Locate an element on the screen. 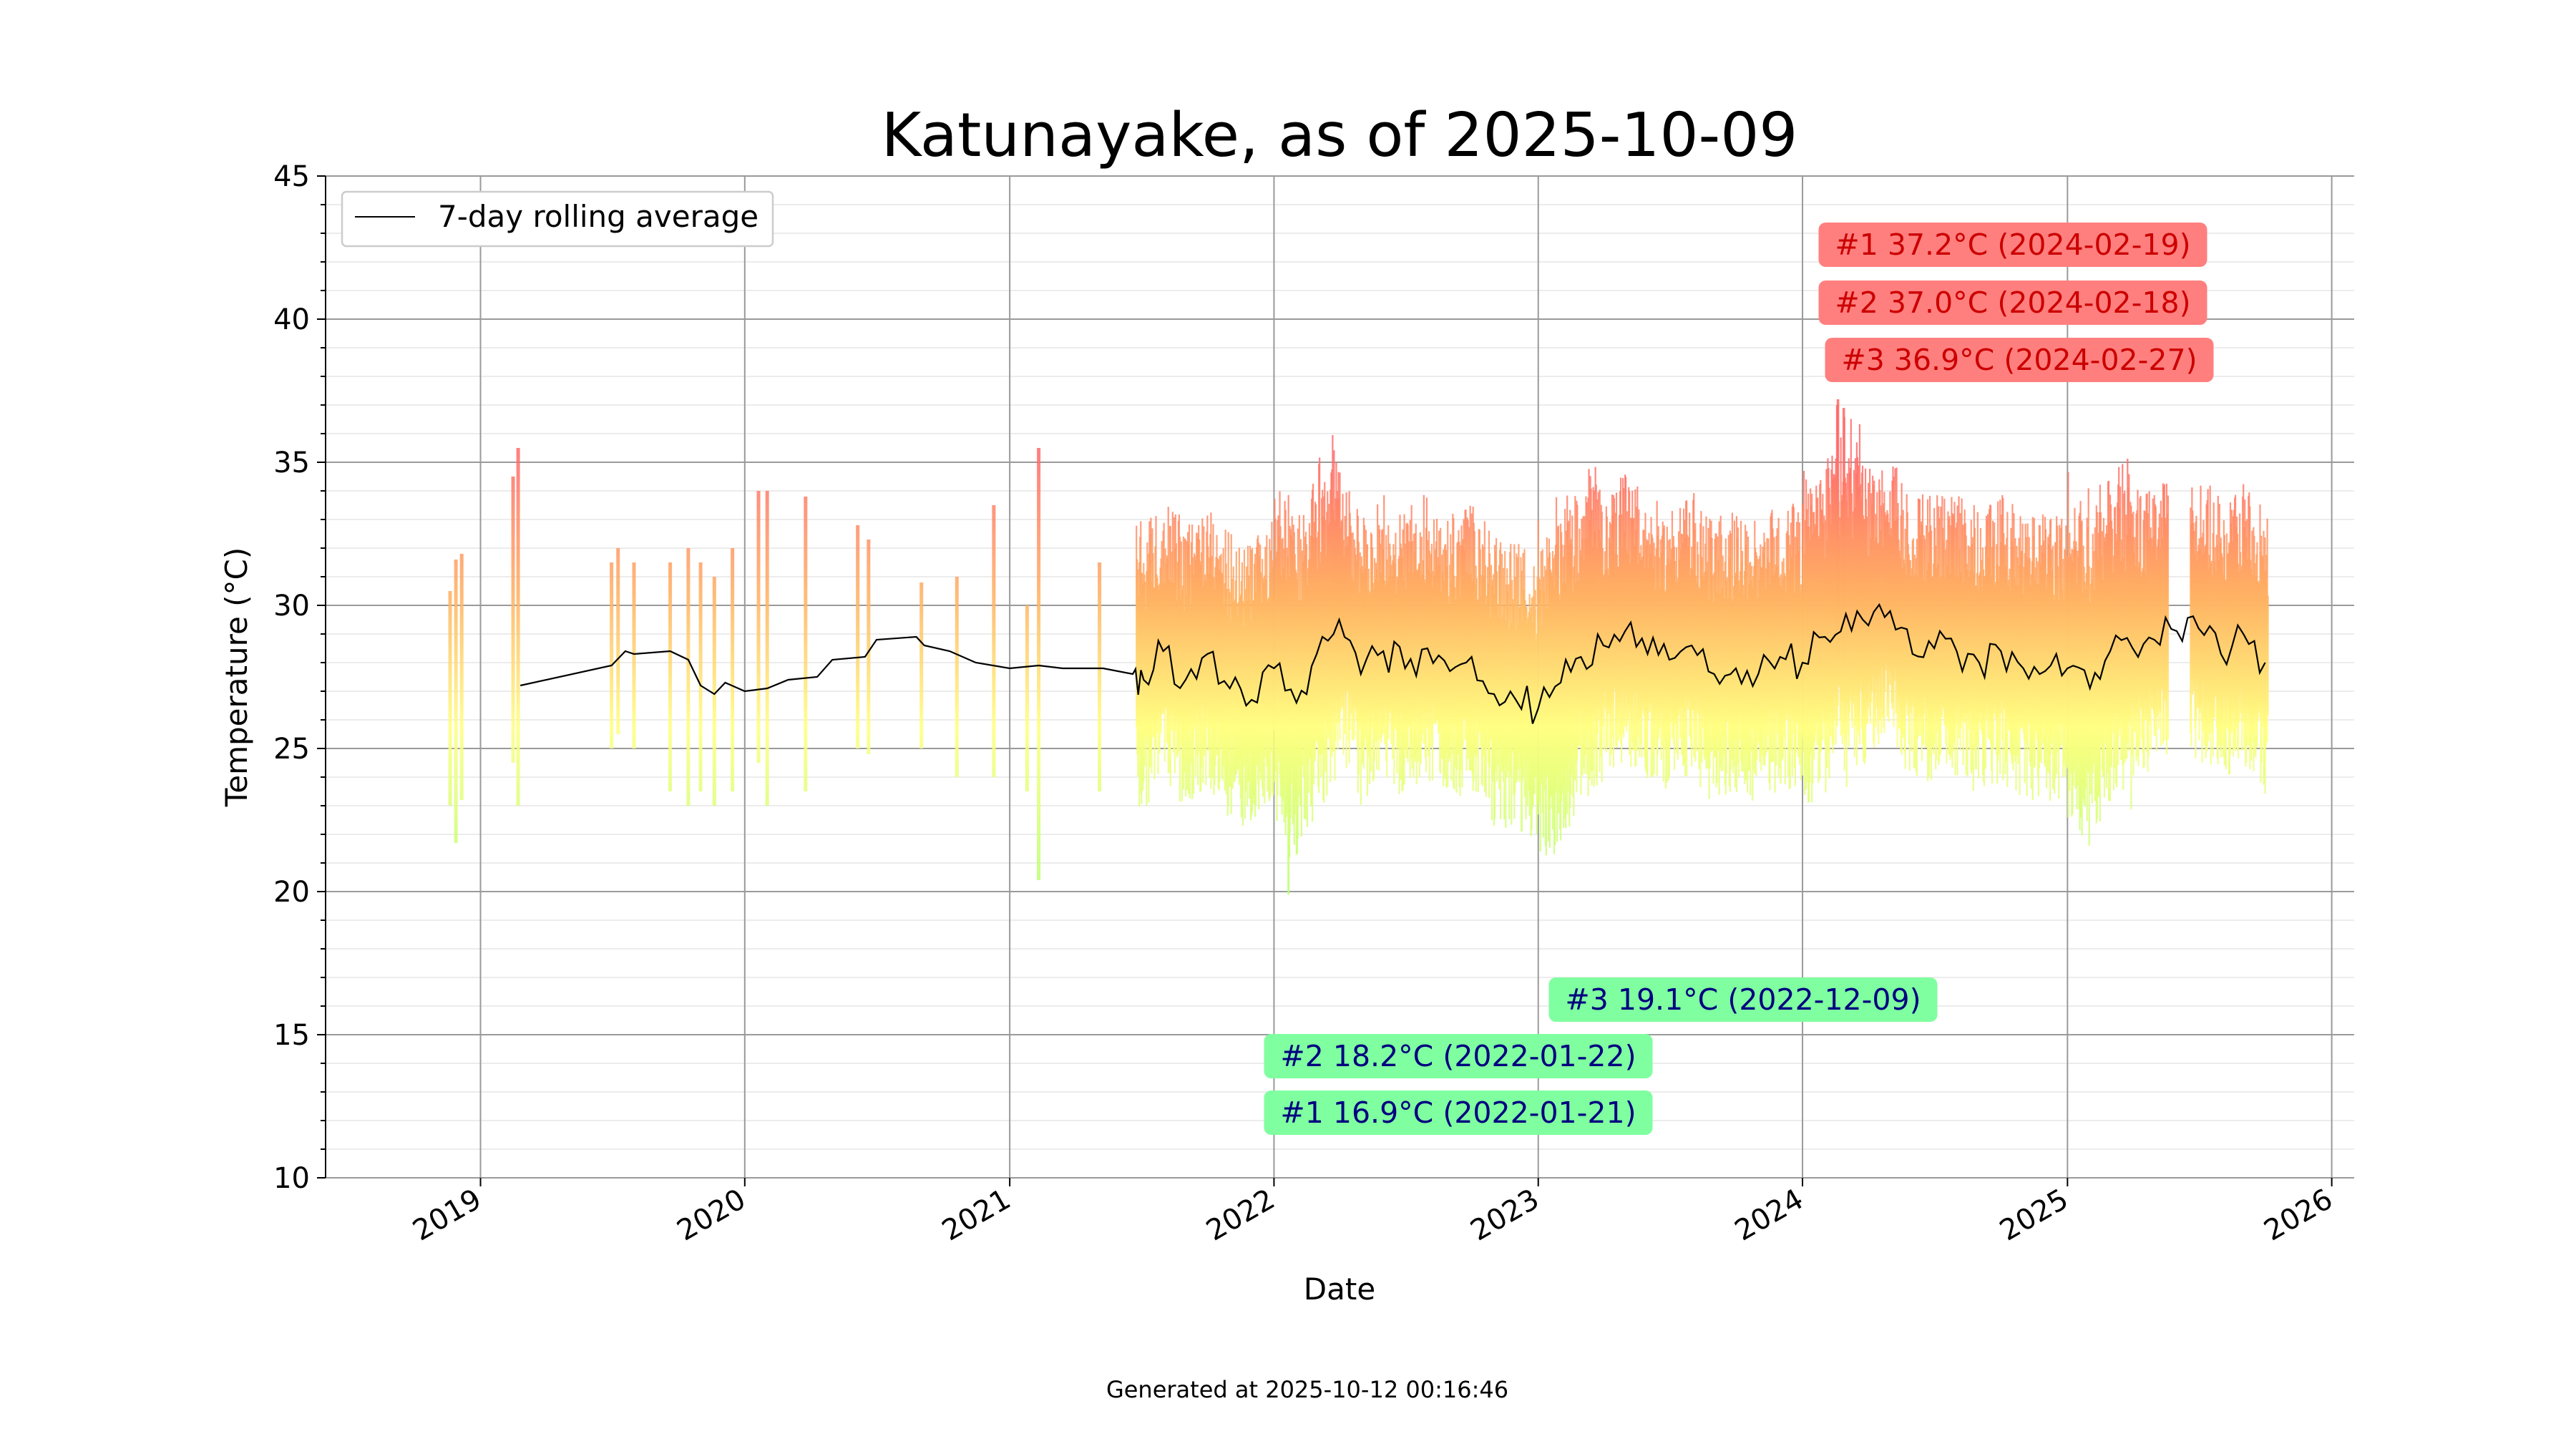 This screenshot has width=2576, height=1449. record-min-1-label: #1 16.9°C (2022-01-21) is located at coordinates (1458, 1113).